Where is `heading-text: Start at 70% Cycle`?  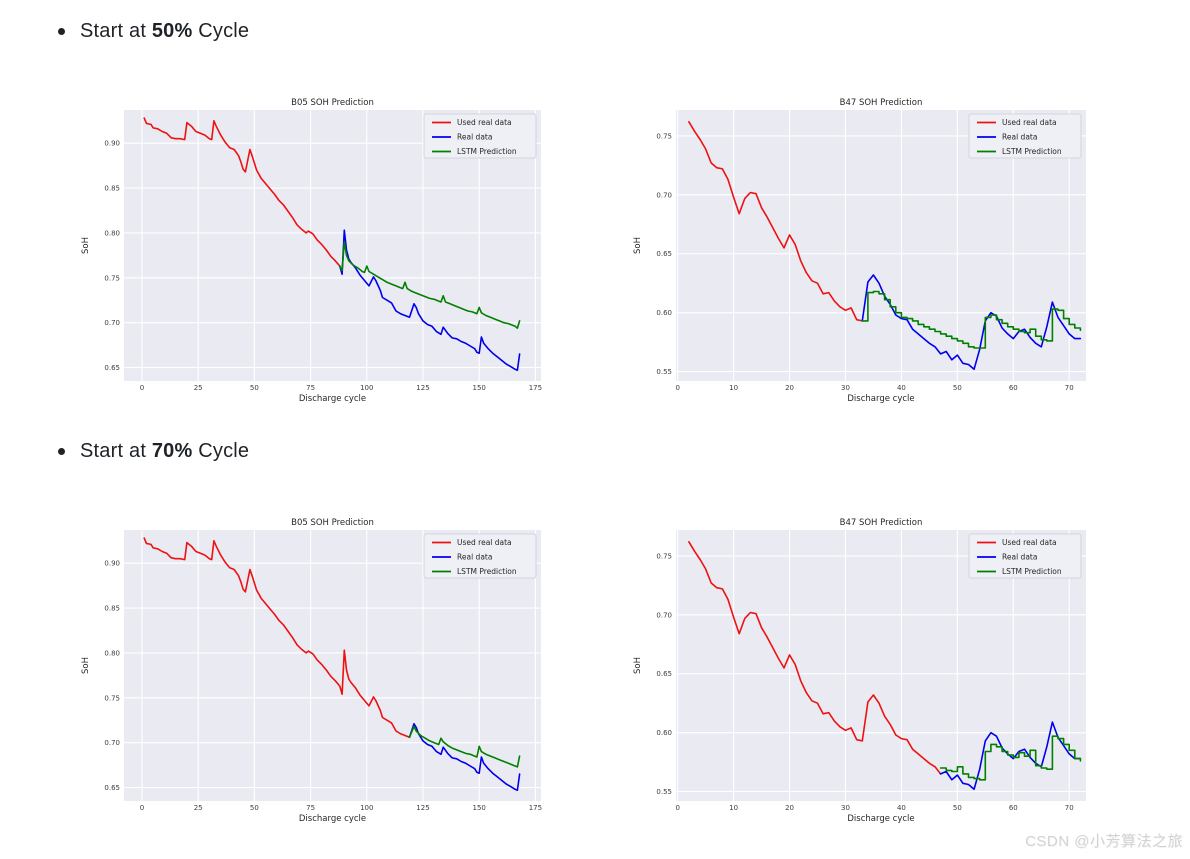 heading-text: Start at 70% Cycle is located at coordinates (164, 451).